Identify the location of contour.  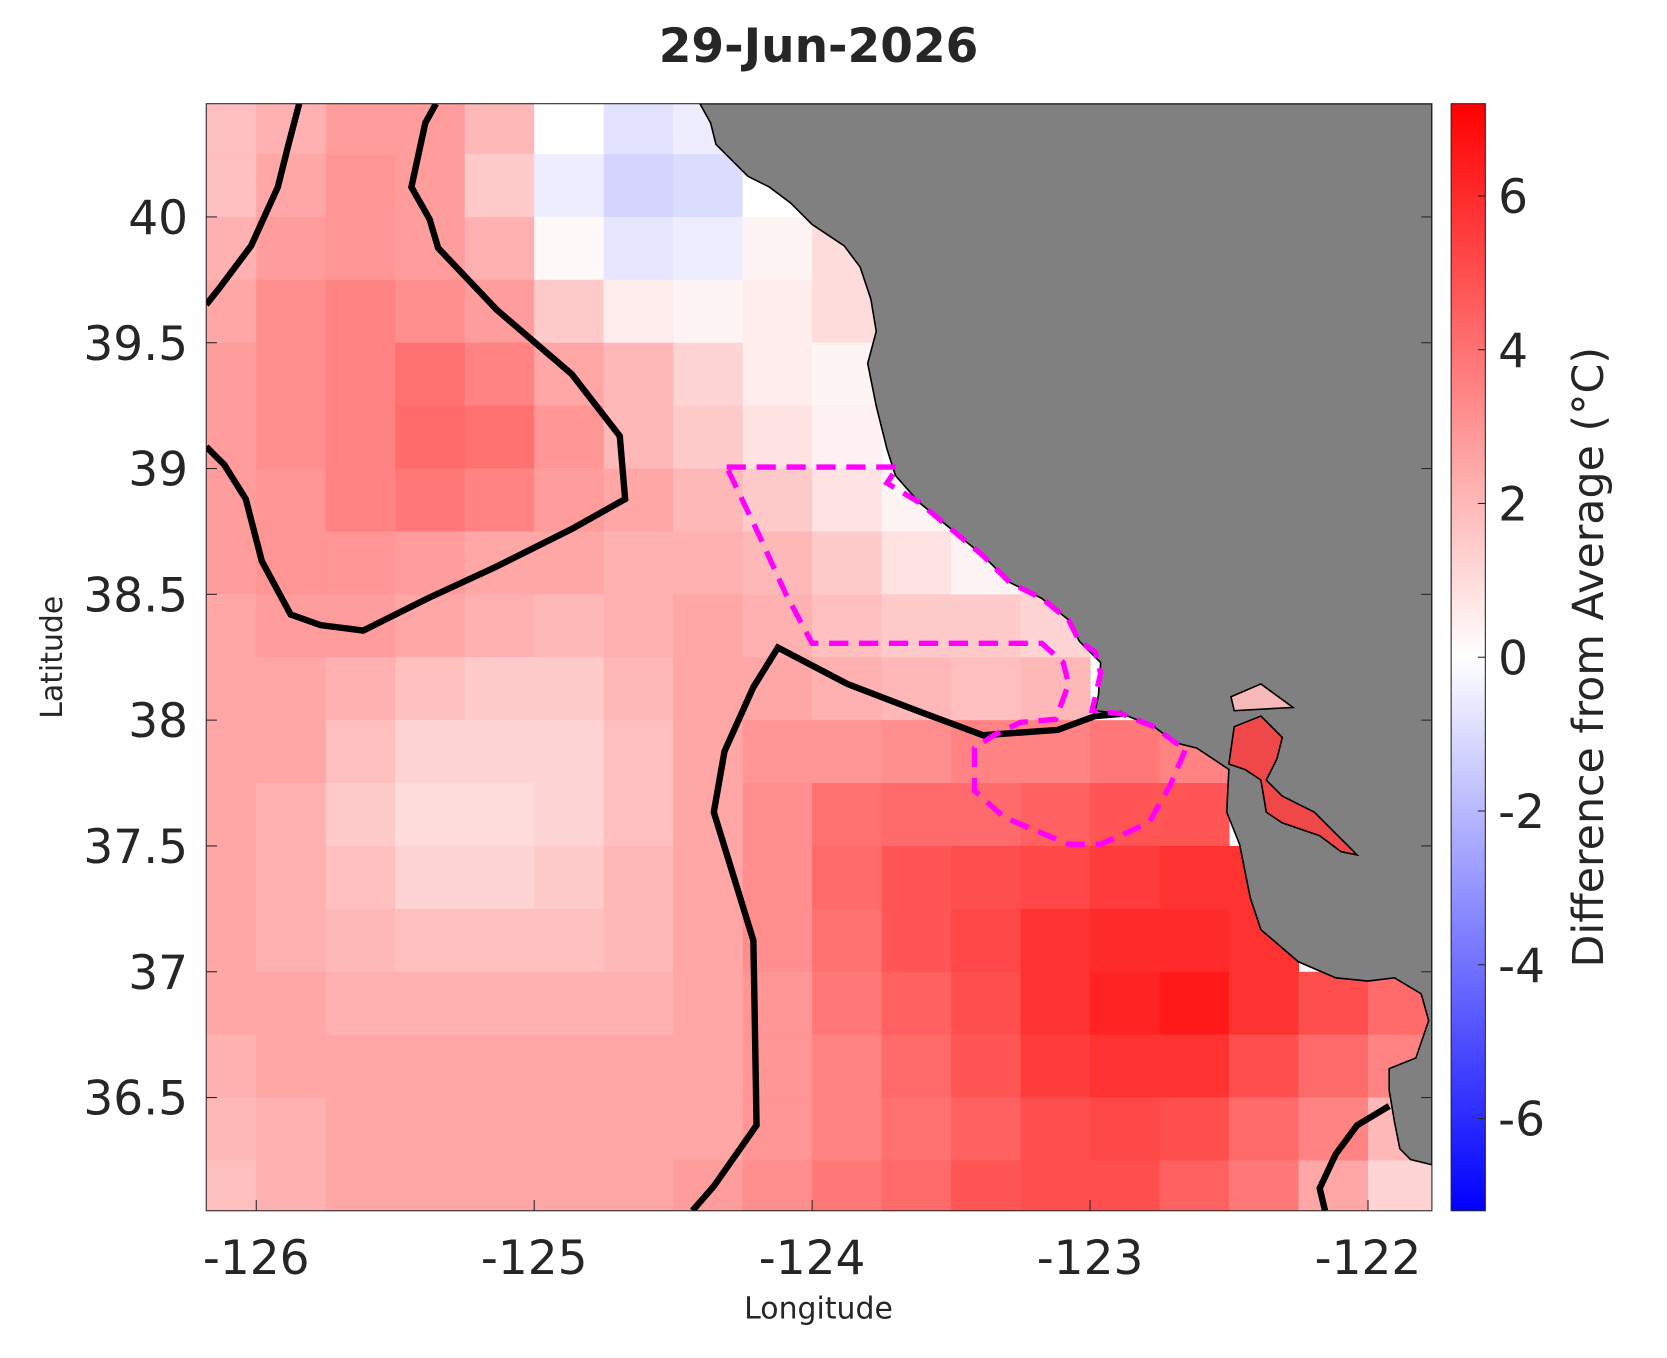
(417, 368).